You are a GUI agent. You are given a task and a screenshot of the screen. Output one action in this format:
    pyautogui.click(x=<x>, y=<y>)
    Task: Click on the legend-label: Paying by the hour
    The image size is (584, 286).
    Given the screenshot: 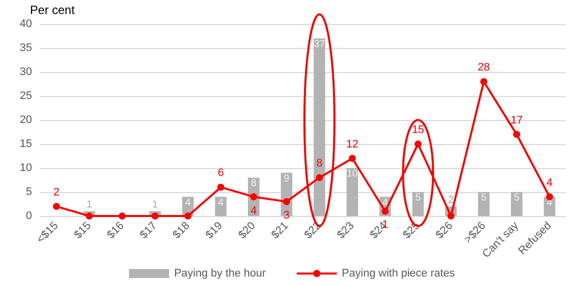 What is the action you would take?
    pyautogui.click(x=220, y=274)
    